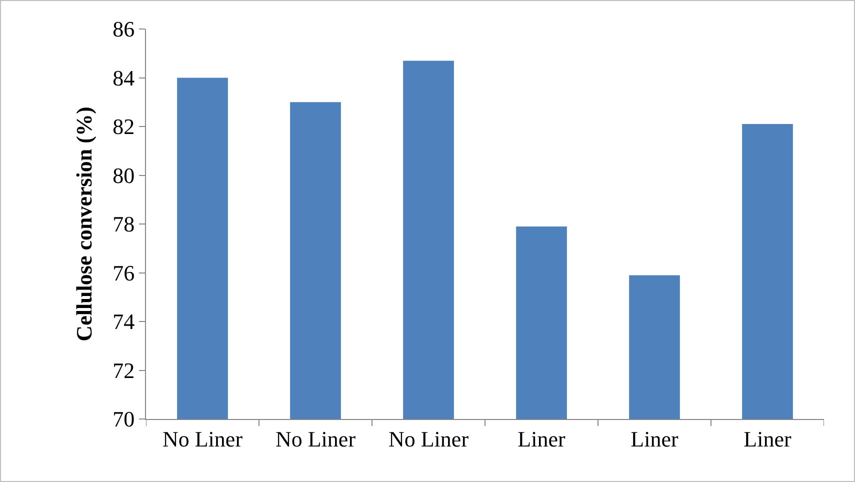  I want to click on y-tick-label: 76, so click(123, 273).